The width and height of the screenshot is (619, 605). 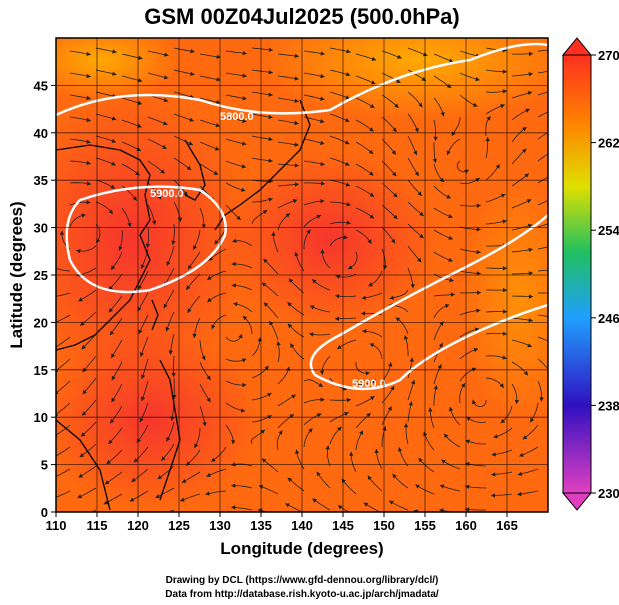 I want to click on colorbar-tick-label-3: 254, so click(x=608, y=230).